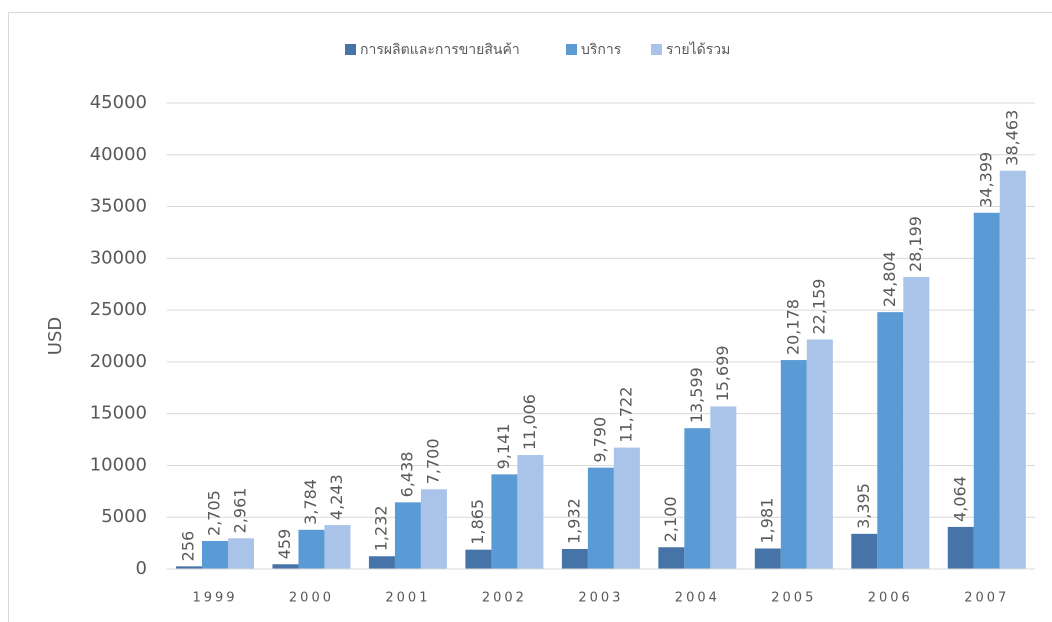 The height and width of the screenshot is (622, 1052). I want to click on value-label: 13,599, so click(696, 395).